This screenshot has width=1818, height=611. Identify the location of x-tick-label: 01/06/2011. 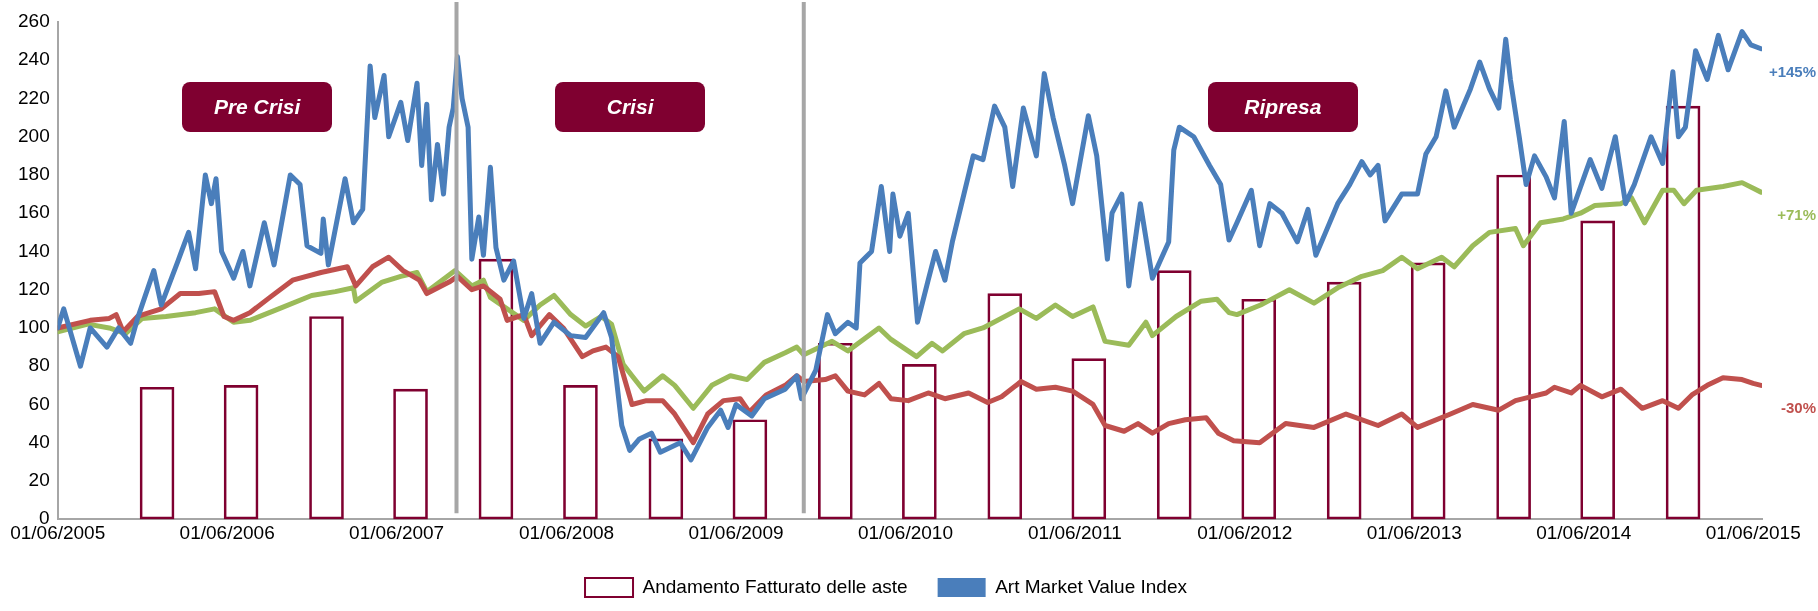
(1075, 532).